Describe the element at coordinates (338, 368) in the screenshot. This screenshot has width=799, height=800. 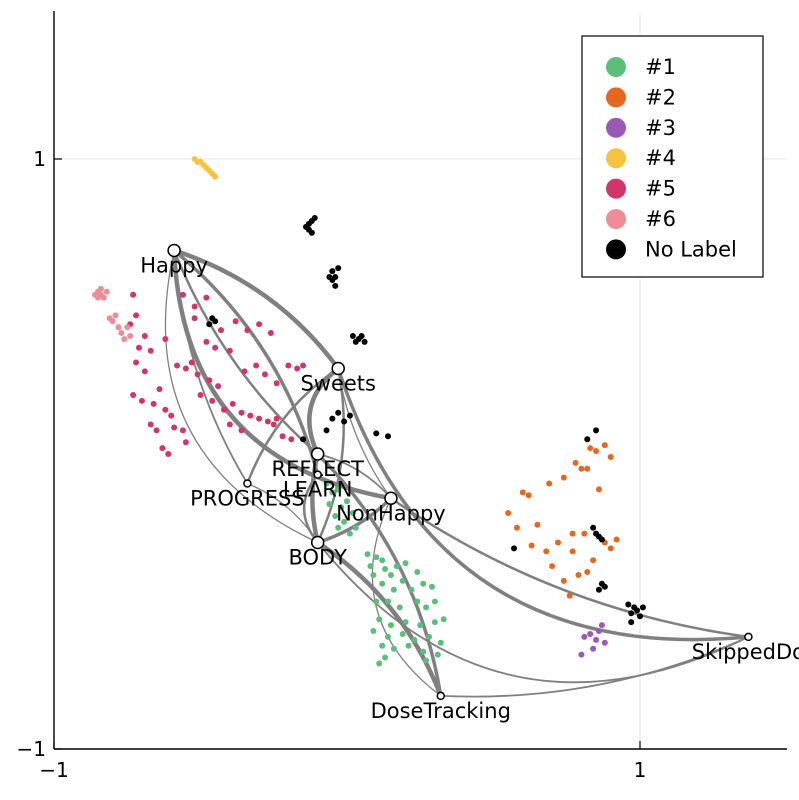
I see `node-sweets` at that location.